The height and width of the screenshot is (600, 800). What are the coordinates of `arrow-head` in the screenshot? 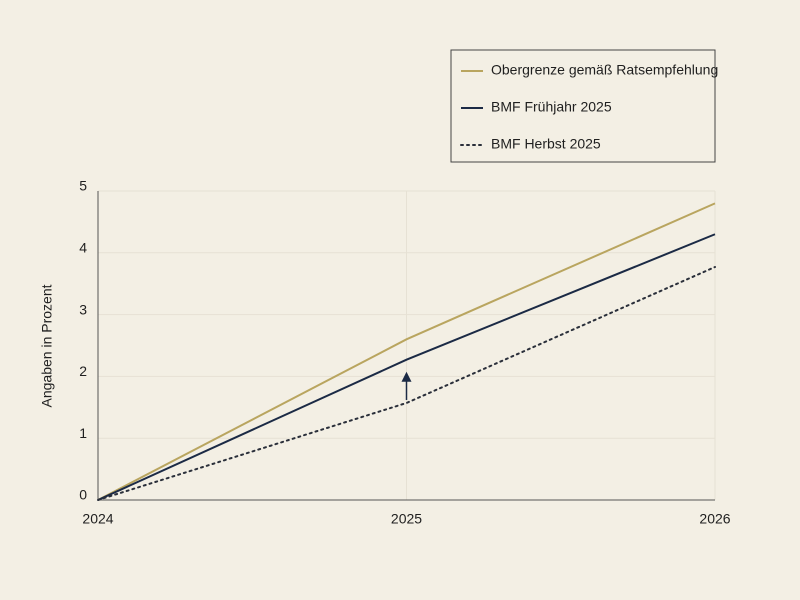 It's located at (406, 376).